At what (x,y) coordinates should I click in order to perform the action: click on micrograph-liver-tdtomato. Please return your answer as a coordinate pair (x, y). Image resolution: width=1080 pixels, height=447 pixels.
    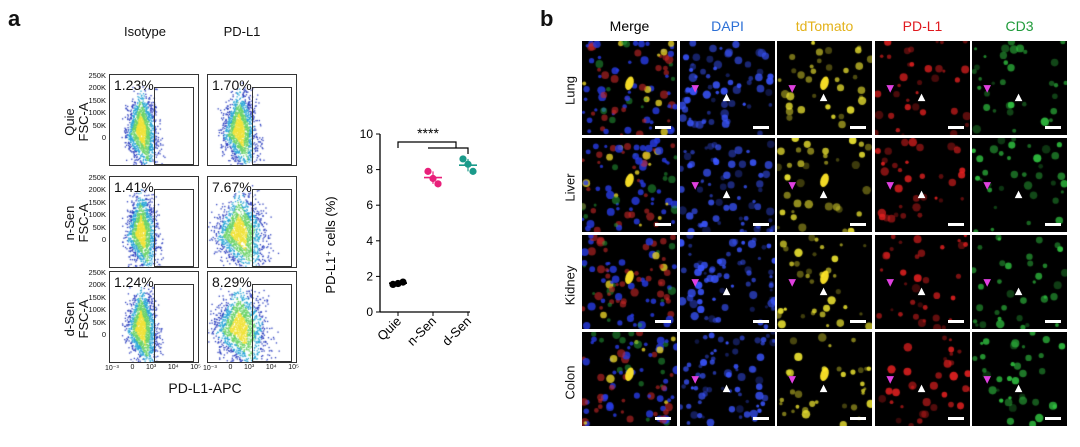
    Looking at the image, I should click on (824, 185).